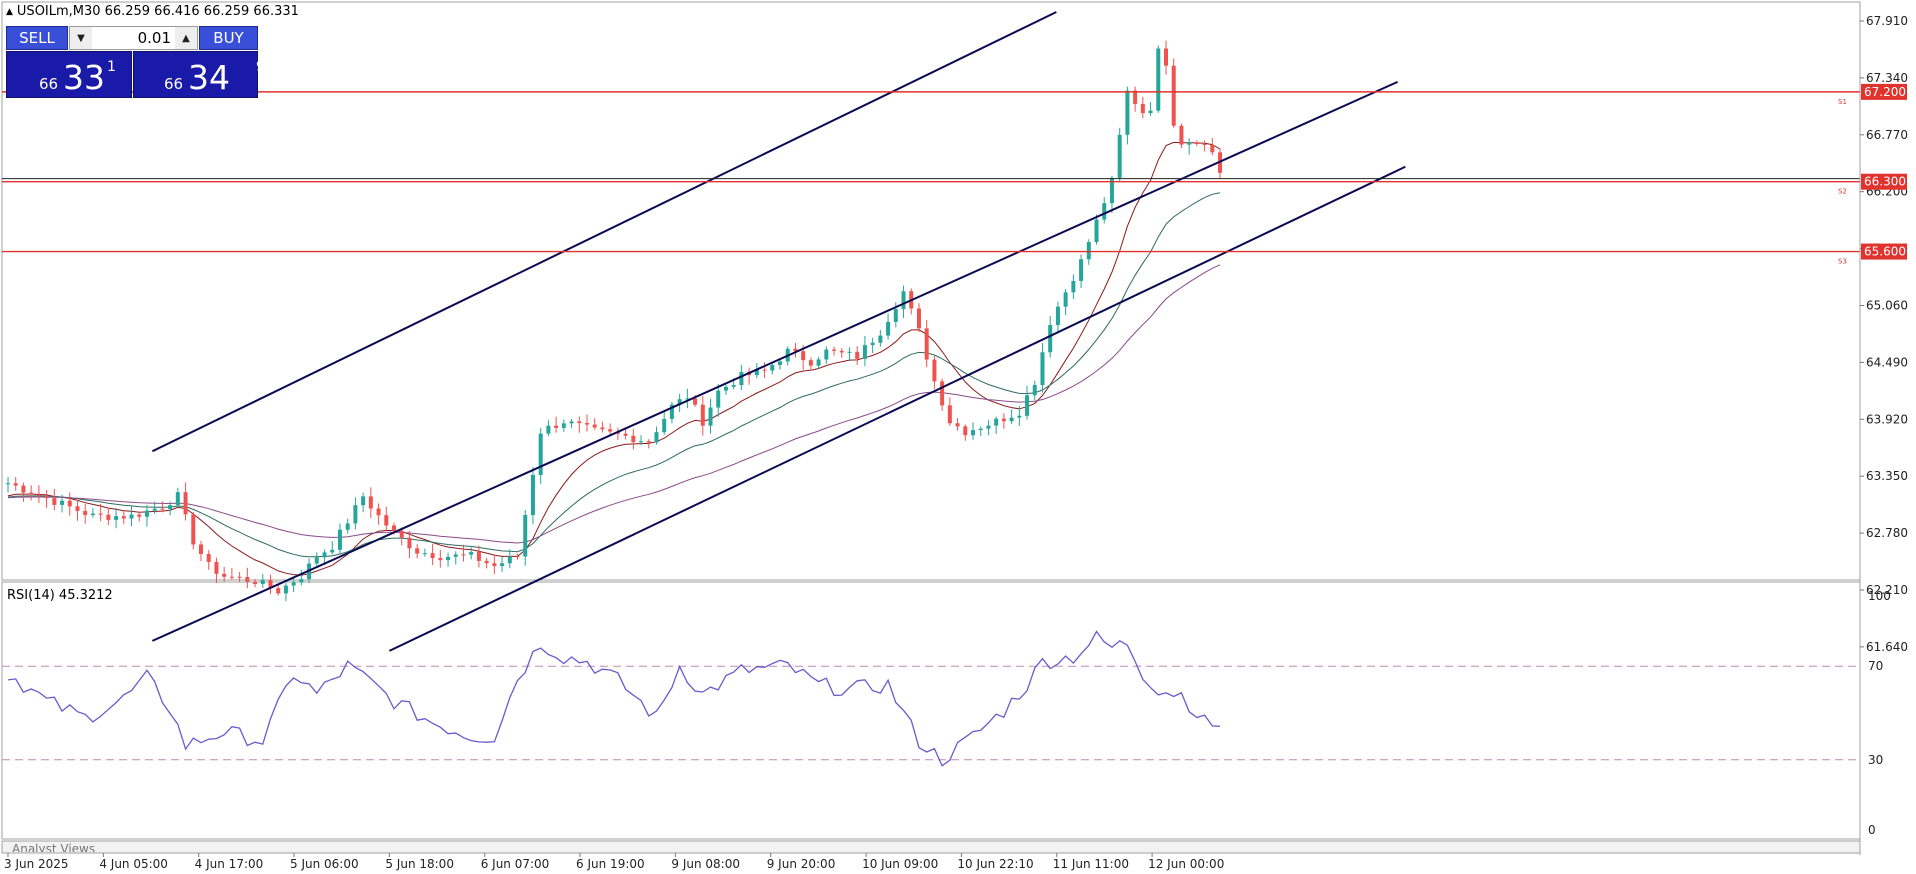 The width and height of the screenshot is (1916, 874). What do you see at coordinates (81, 38) in the screenshot?
I see `lot-decrease-icon: ▼` at bounding box center [81, 38].